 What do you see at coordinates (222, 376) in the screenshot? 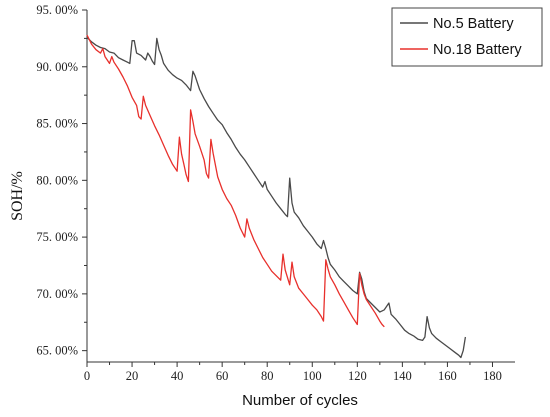
I see `x-tick-label: 60` at bounding box center [222, 376].